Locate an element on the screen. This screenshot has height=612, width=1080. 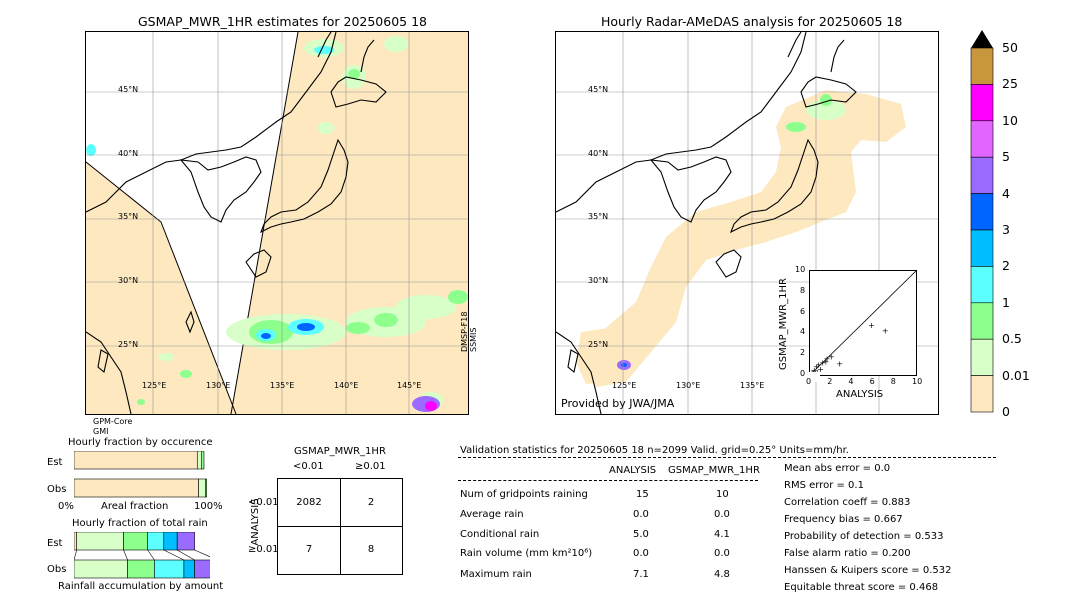
swath-edge-gmi is located at coordinates (161, 287).